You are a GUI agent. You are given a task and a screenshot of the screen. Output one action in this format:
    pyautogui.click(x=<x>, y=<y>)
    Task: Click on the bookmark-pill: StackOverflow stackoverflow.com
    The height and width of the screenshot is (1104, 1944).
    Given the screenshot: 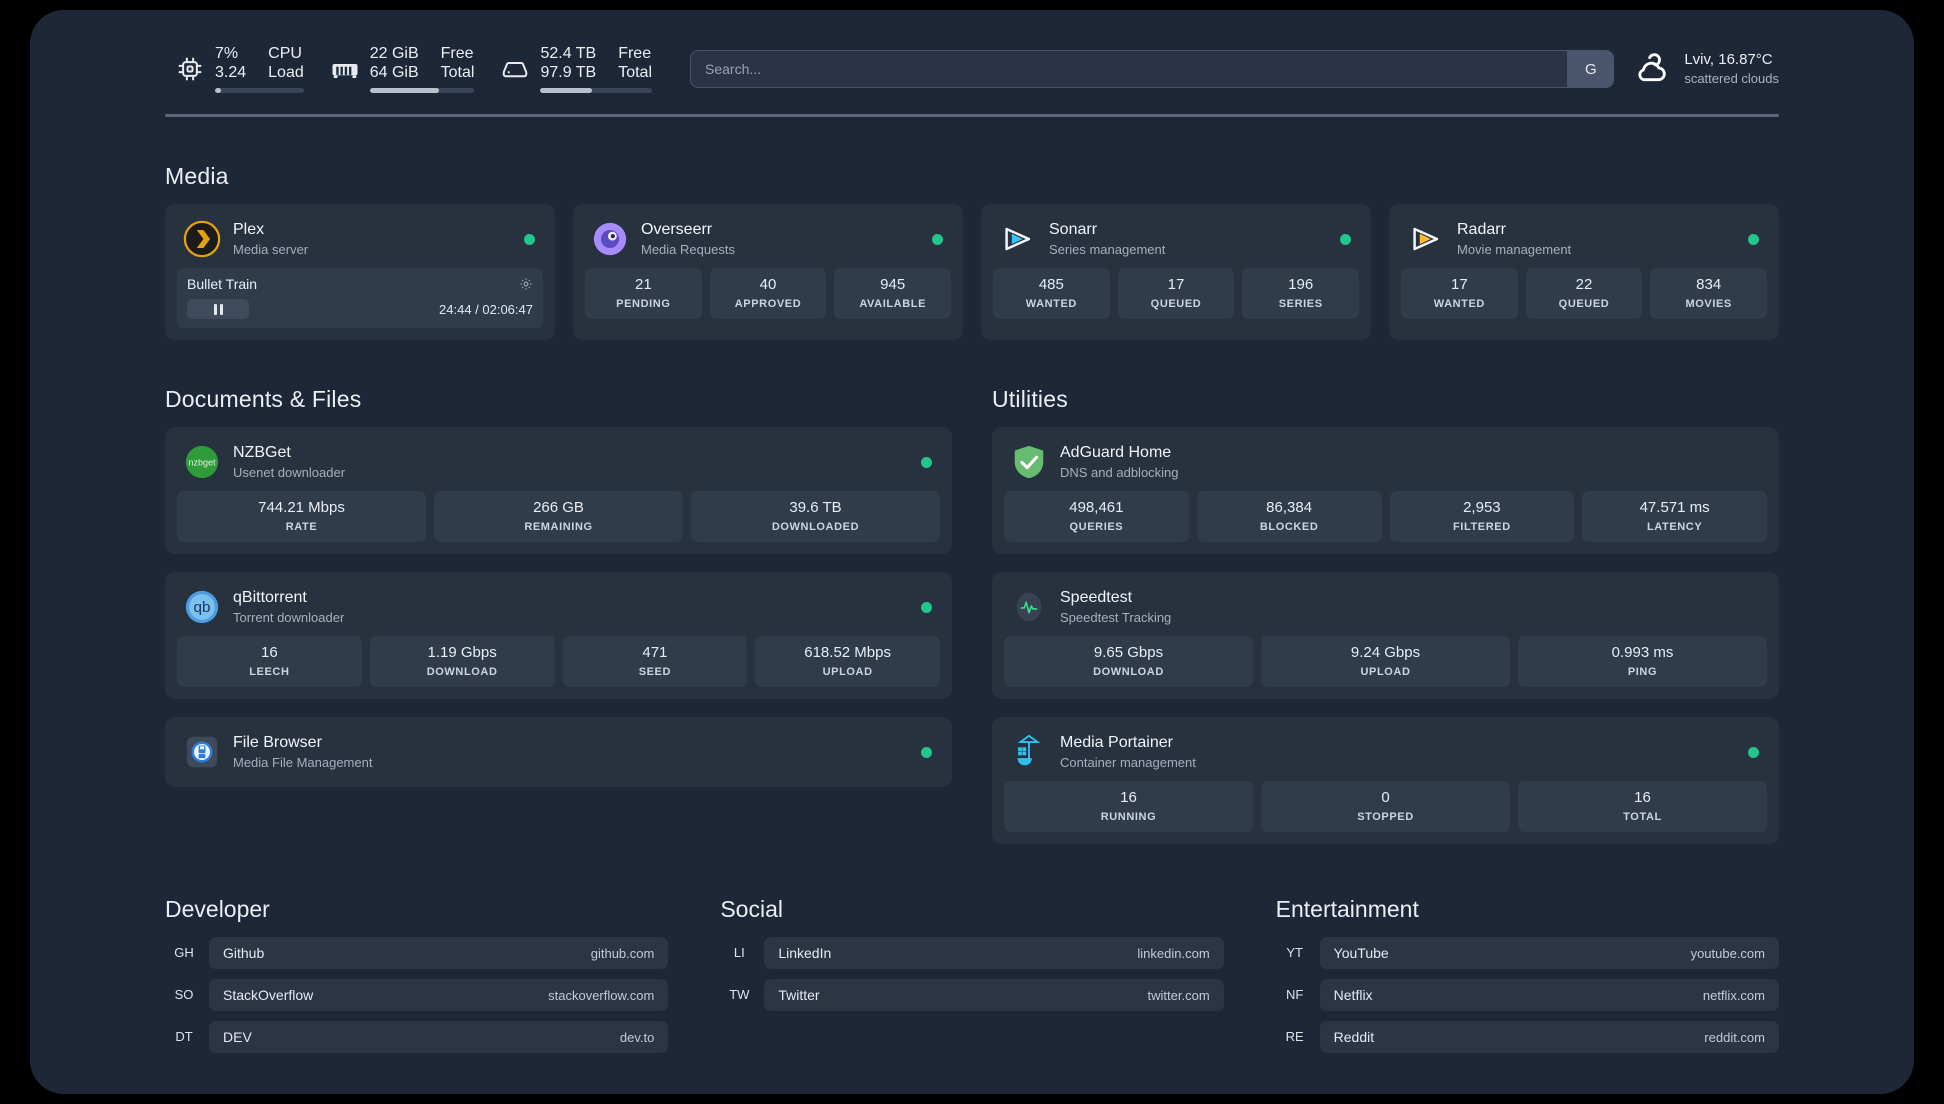 What is the action you would take?
    pyautogui.click(x=439, y=995)
    